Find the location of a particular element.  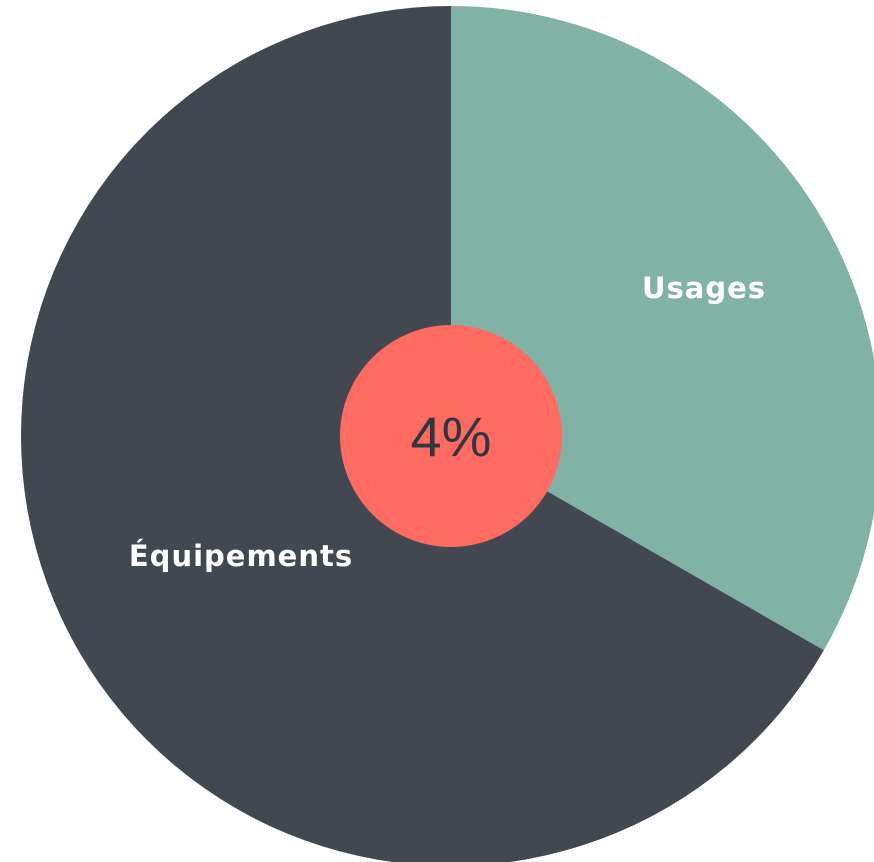

center-badge is located at coordinates (451, 436).